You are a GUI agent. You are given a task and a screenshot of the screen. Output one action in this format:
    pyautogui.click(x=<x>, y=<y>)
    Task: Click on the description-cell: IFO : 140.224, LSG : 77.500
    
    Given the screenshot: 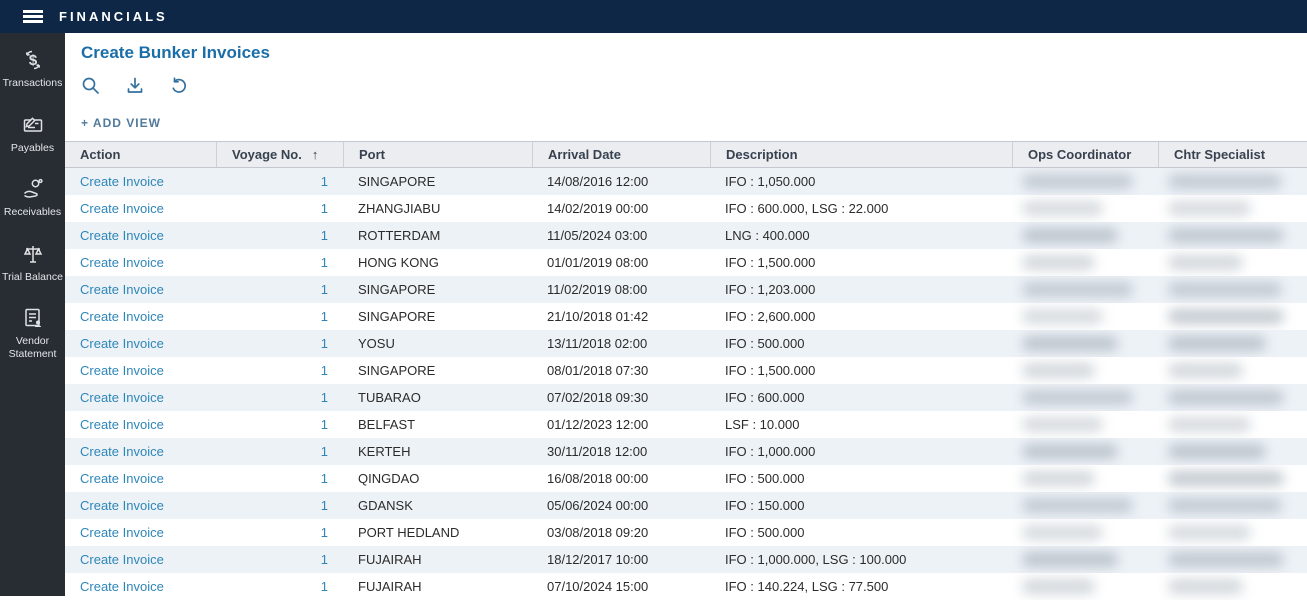 What is the action you would take?
    pyautogui.click(x=807, y=586)
    